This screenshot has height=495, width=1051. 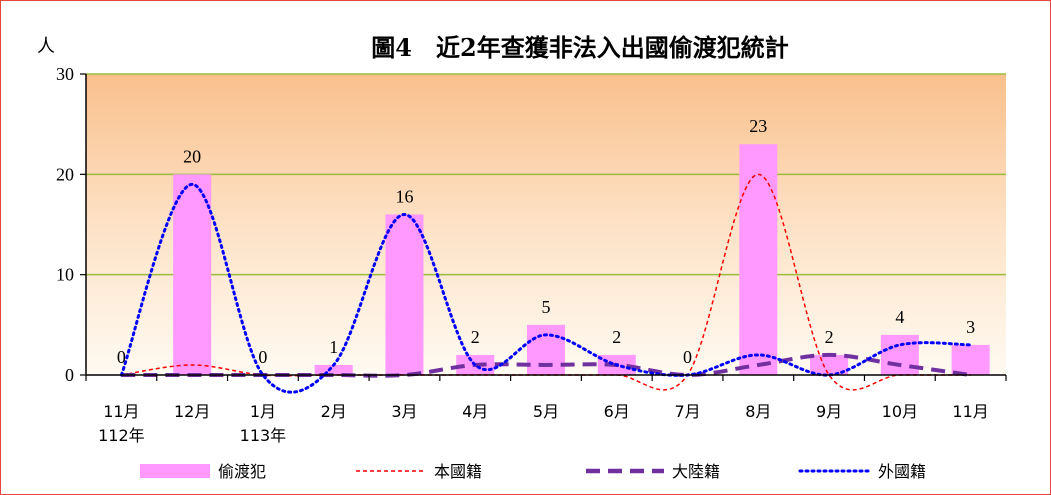 I want to click on data-label: 20, so click(x=192, y=156).